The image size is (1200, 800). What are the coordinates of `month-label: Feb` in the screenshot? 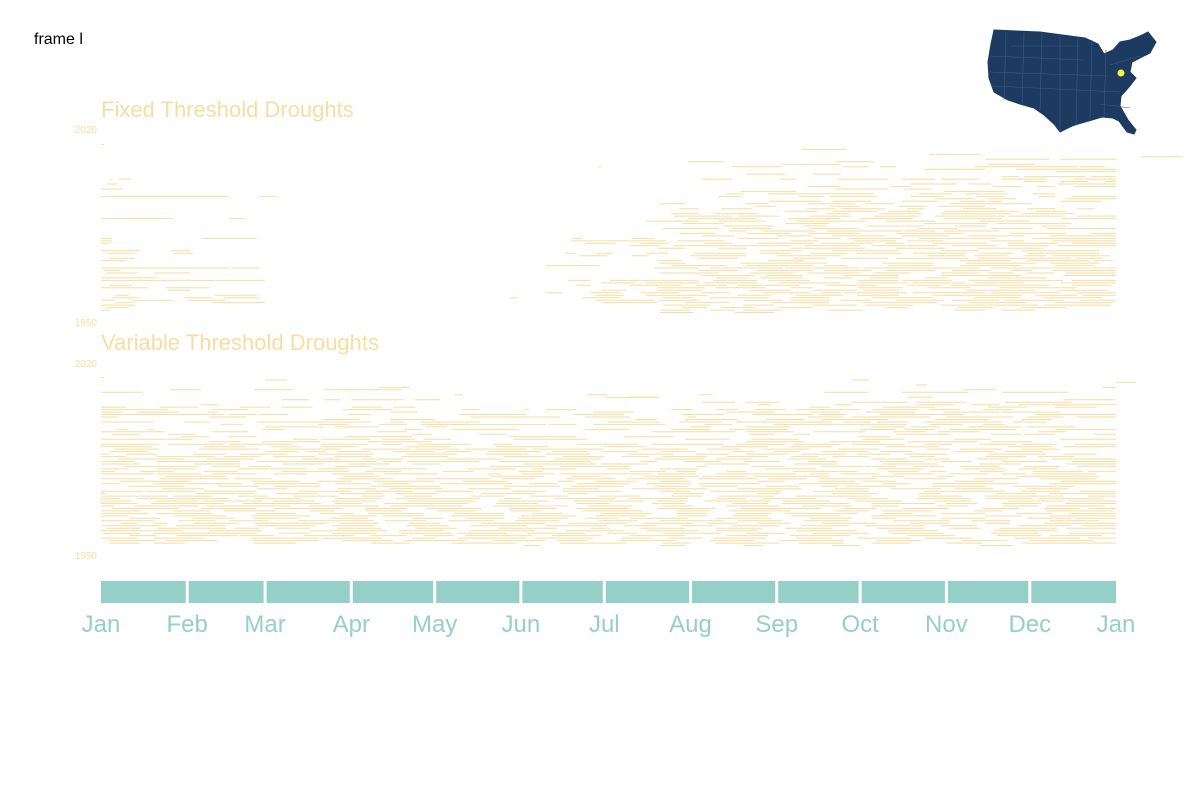 It's located at (187, 624).